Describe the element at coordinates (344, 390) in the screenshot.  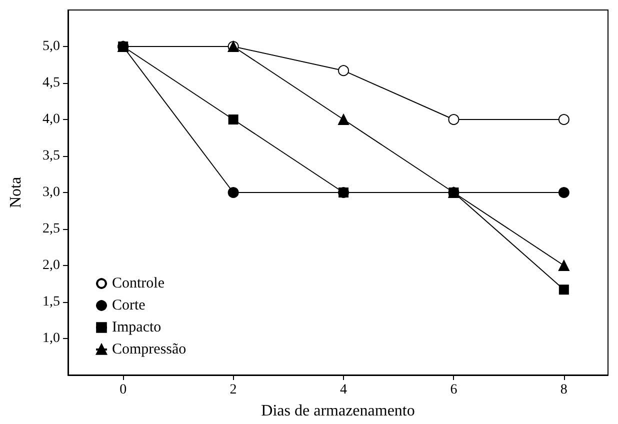
I see `x-tick-label: 4` at that location.